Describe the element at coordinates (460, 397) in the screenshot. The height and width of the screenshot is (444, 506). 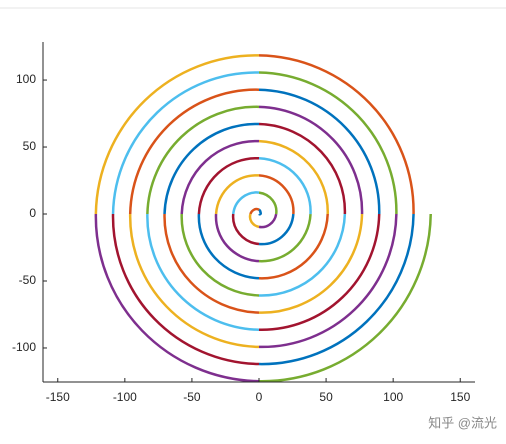
I see `x-tick-label: 150` at that location.